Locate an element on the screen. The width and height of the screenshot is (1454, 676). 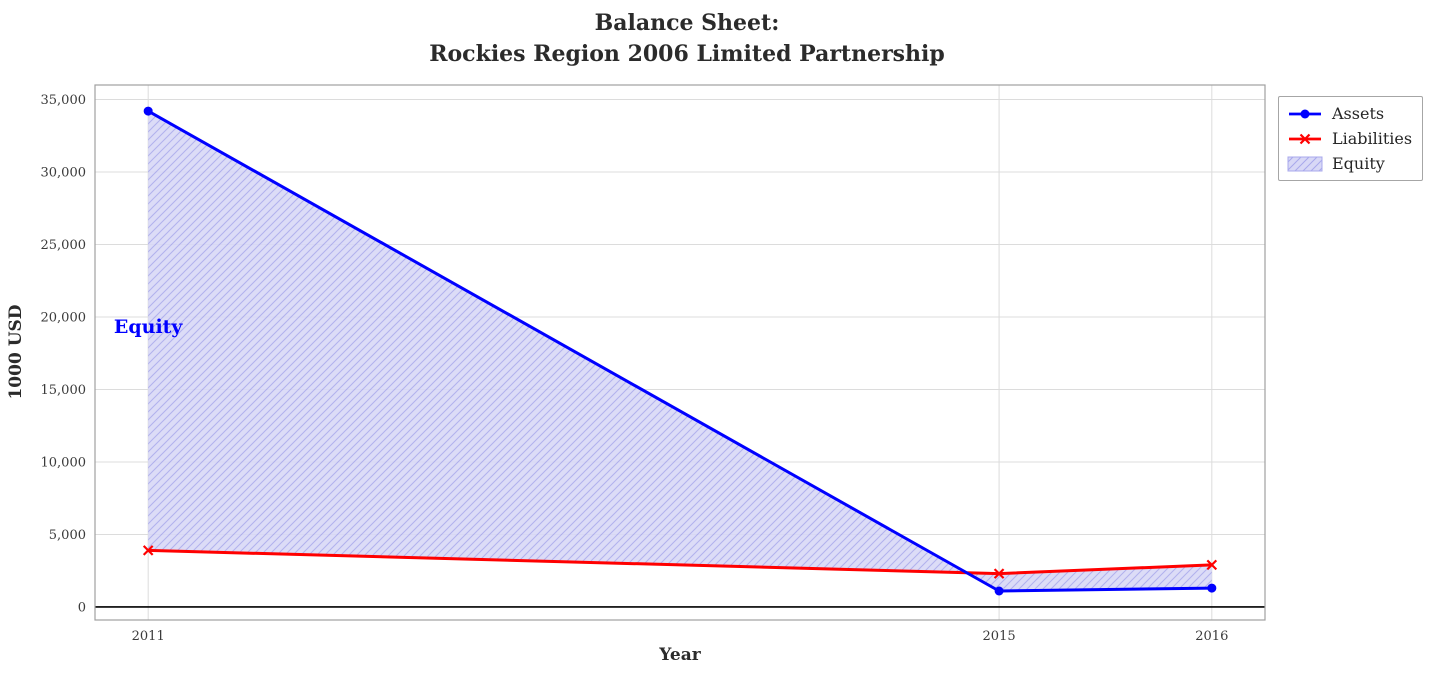
chart-title-line2: Rockies Region 2006 Limited Partnership is located at coordinates (687, 54).